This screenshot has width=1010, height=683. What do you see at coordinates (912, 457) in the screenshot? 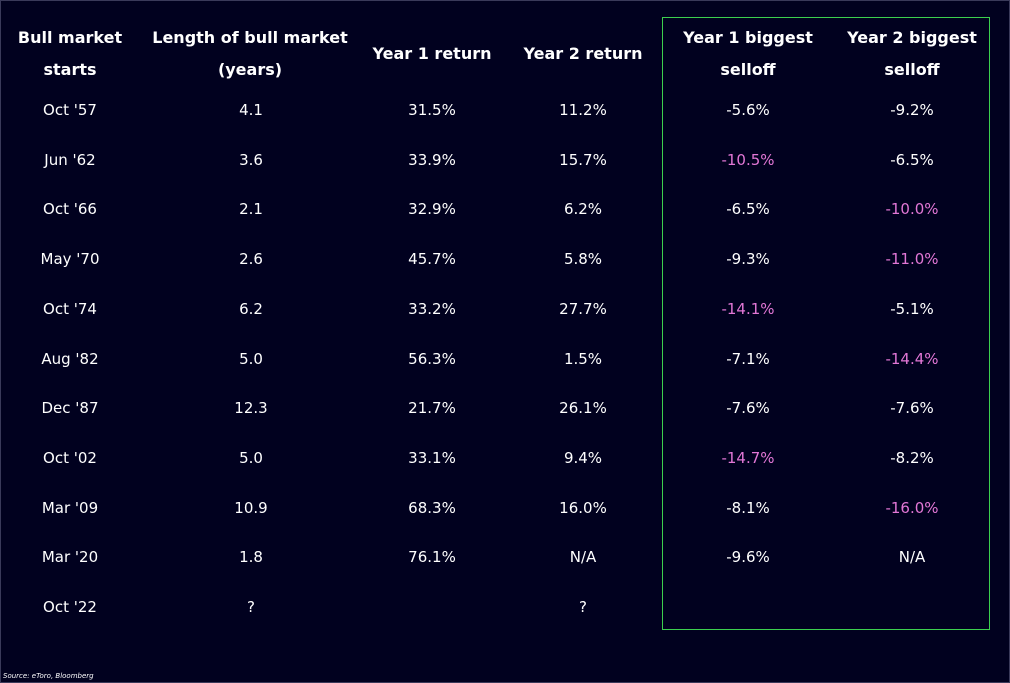
I see `cell-year2-selloff: -8.2%` at bounding box center [912, 457].